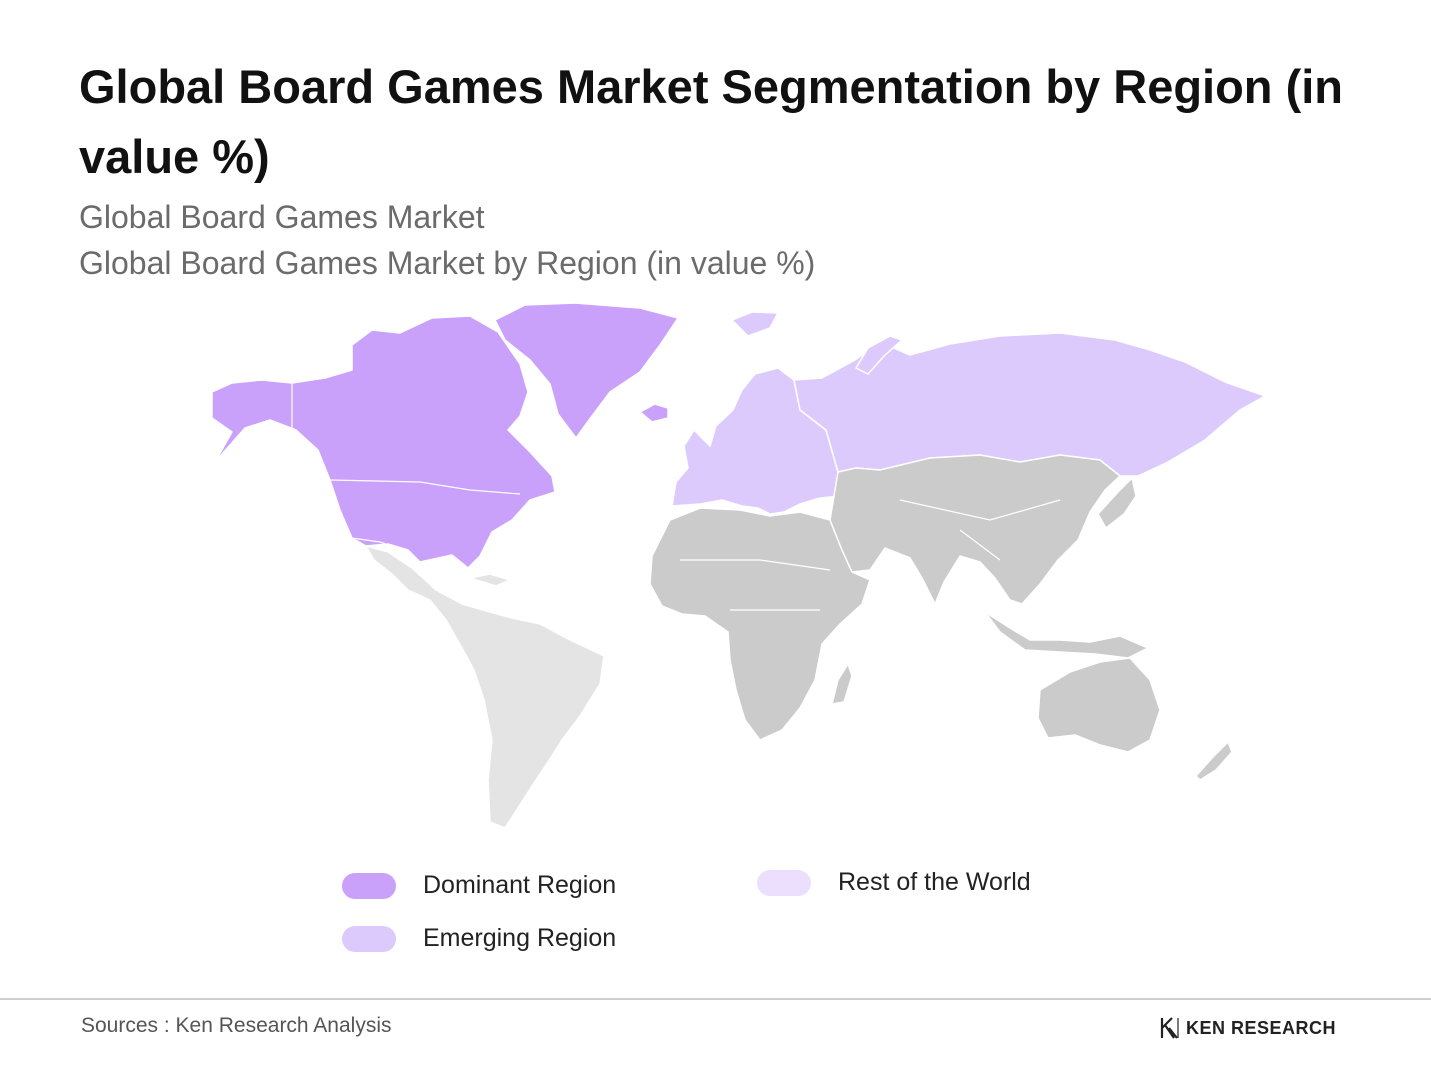  Describe the element at coordinates (654, 413) in the screenshot. I see `map-region-iceland` at that location.